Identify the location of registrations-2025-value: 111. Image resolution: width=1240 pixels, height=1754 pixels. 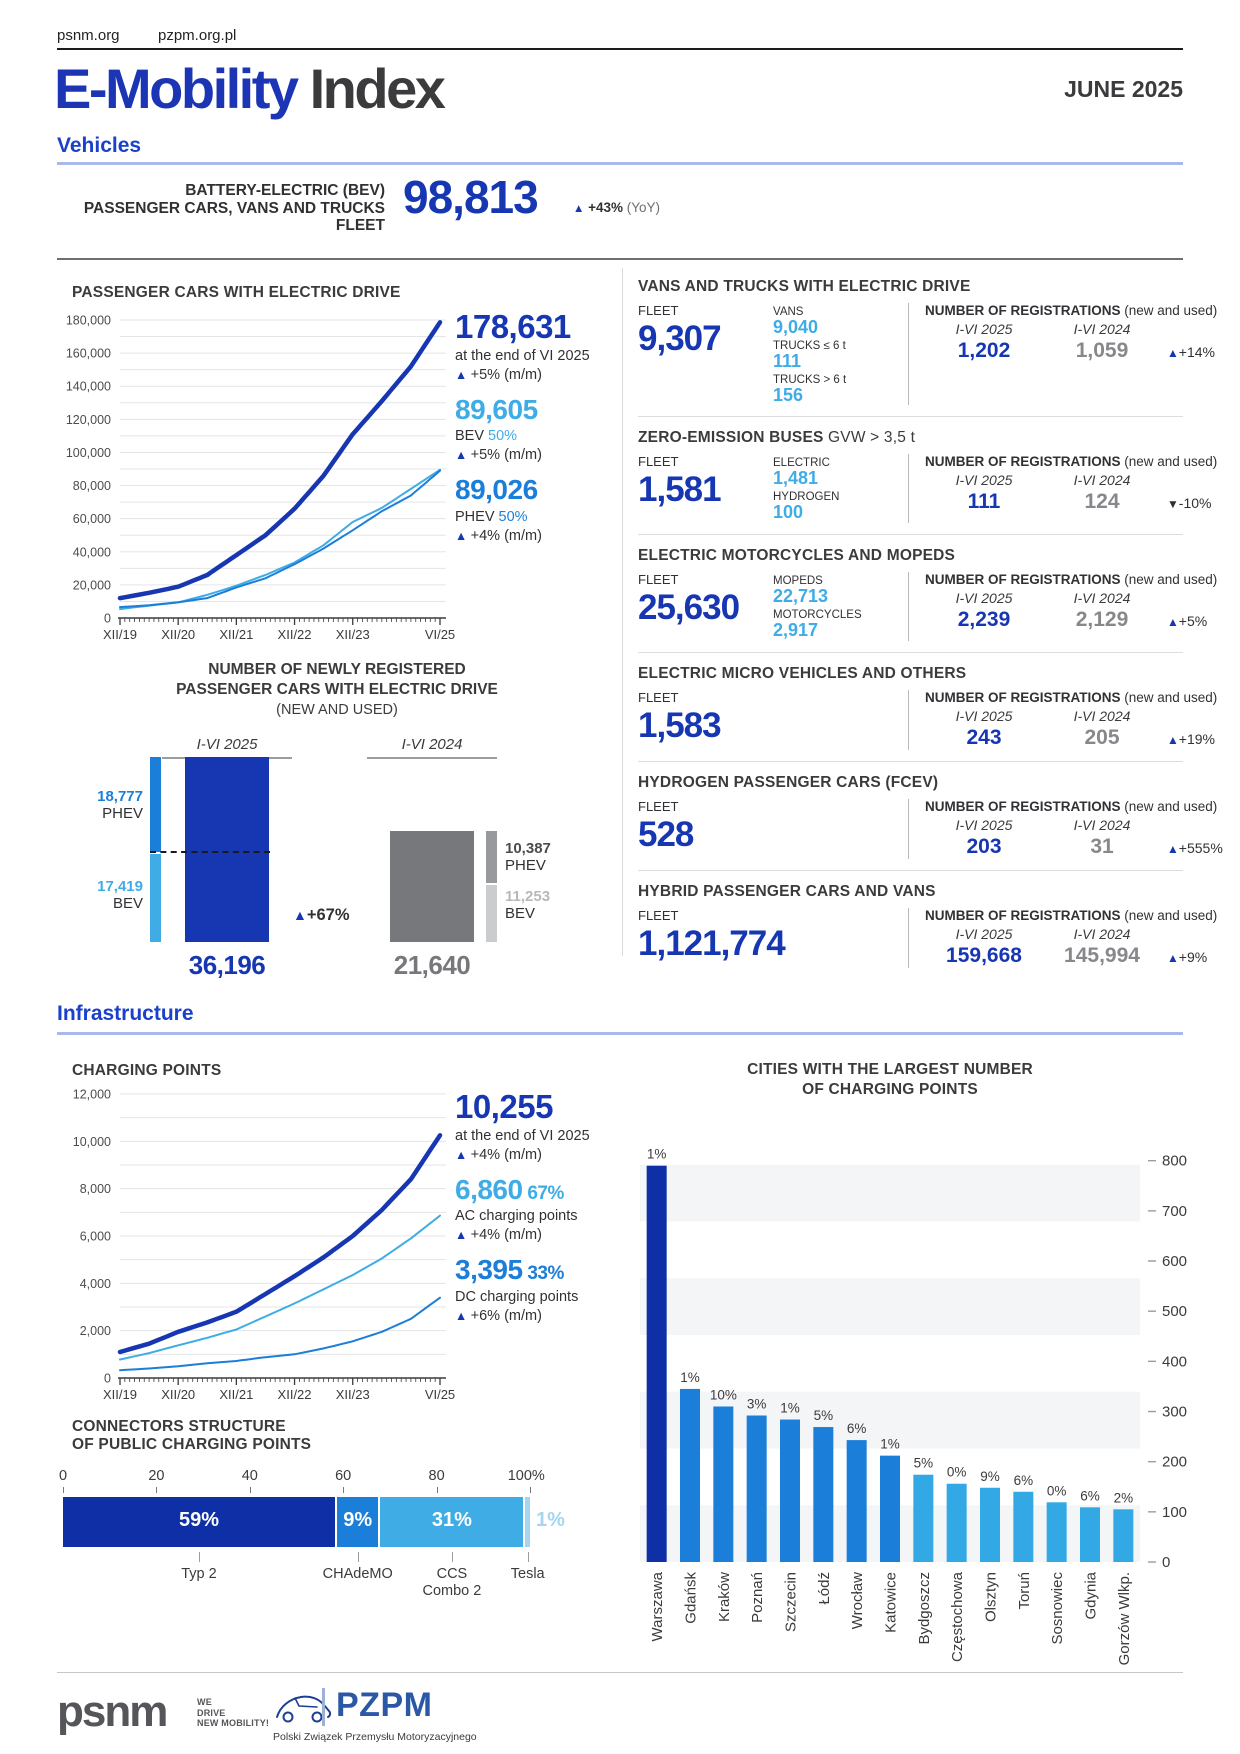
(984, 502).